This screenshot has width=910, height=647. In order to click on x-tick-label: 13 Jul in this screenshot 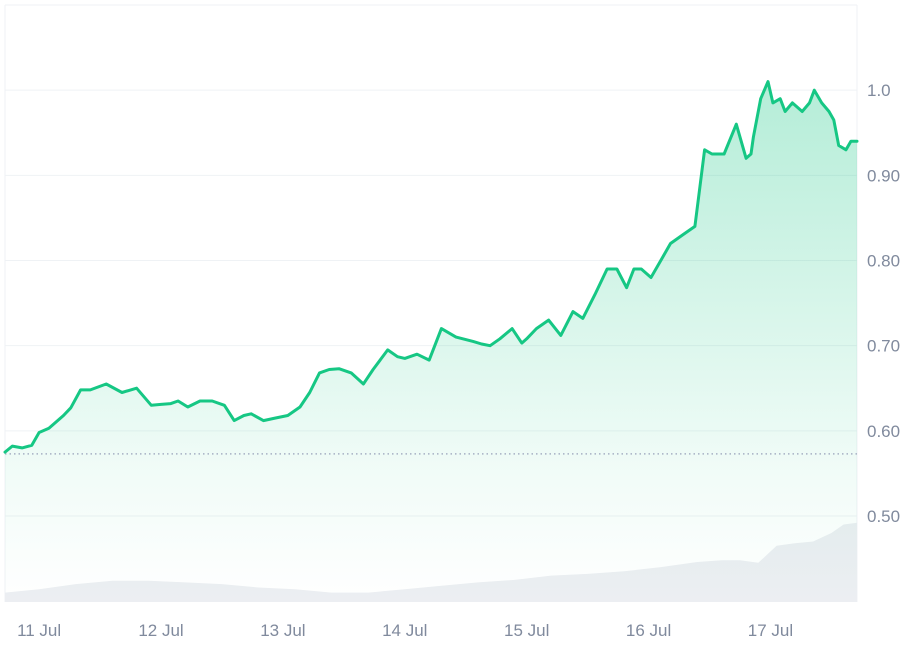, I will do `click(282, 630)`.